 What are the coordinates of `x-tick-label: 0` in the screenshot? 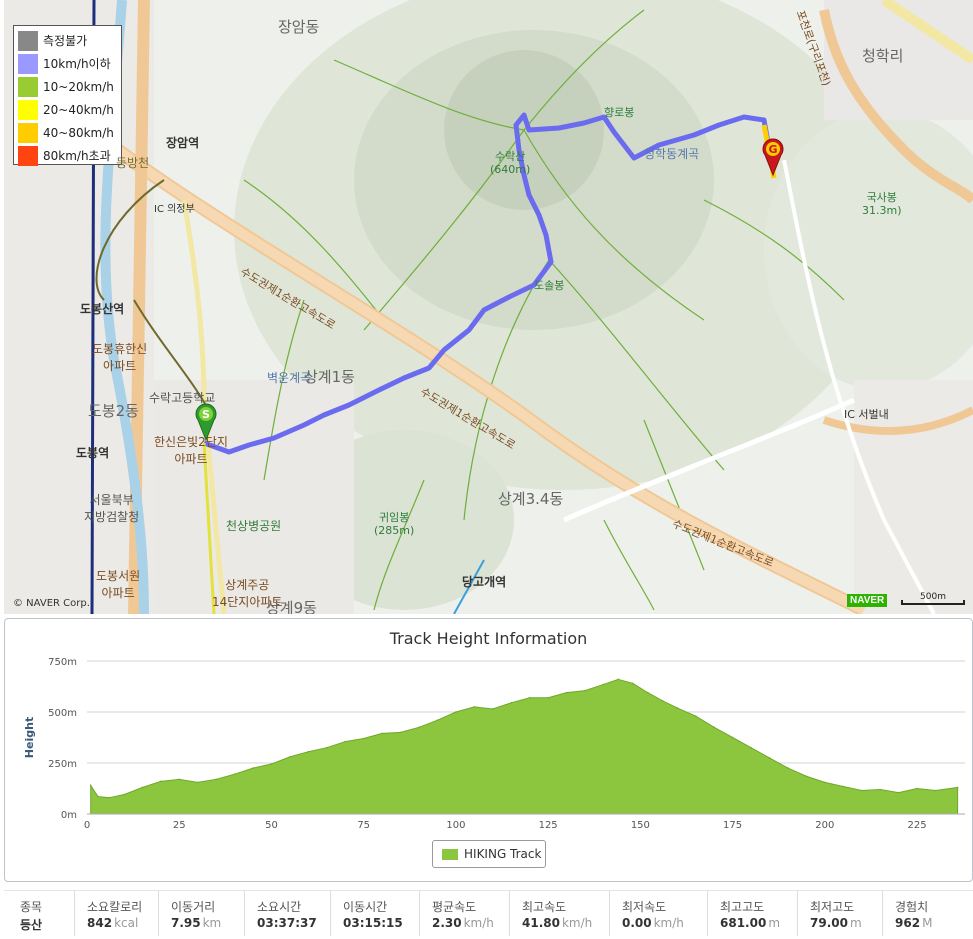 It's located at (87, 825).